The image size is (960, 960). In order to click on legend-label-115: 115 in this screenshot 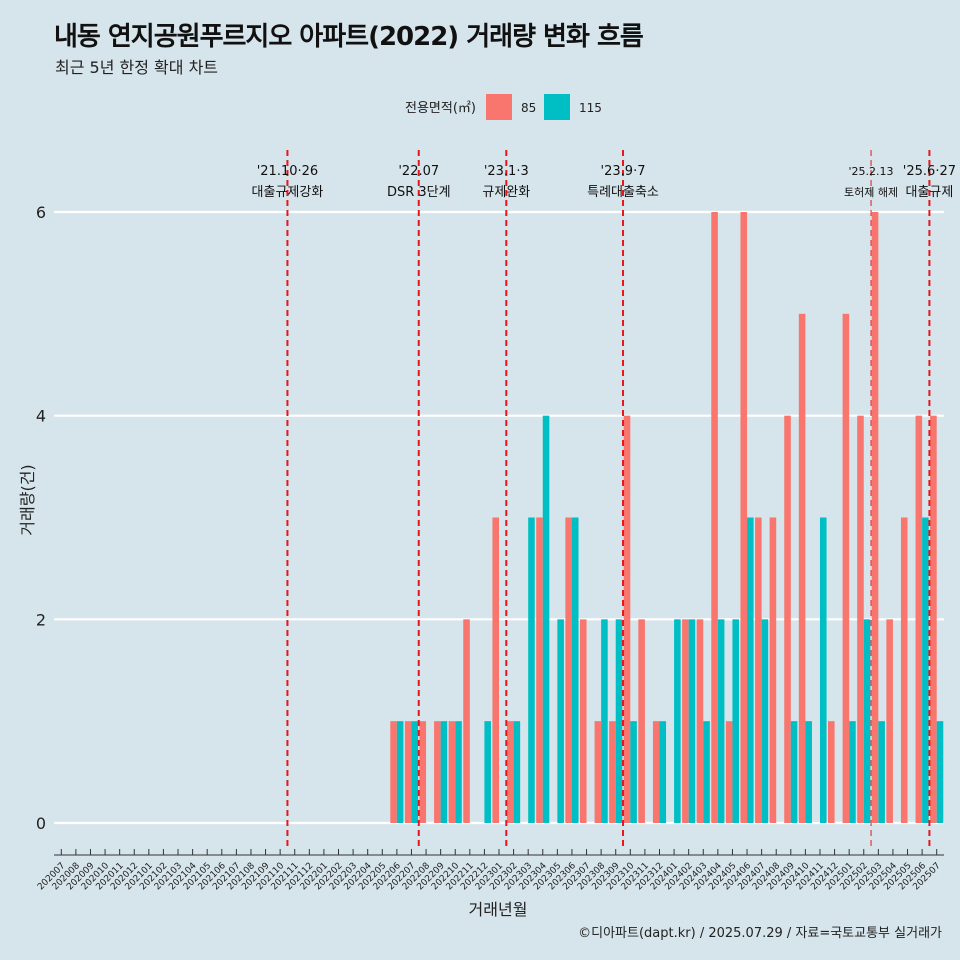, I will do `click(590, 108)`.